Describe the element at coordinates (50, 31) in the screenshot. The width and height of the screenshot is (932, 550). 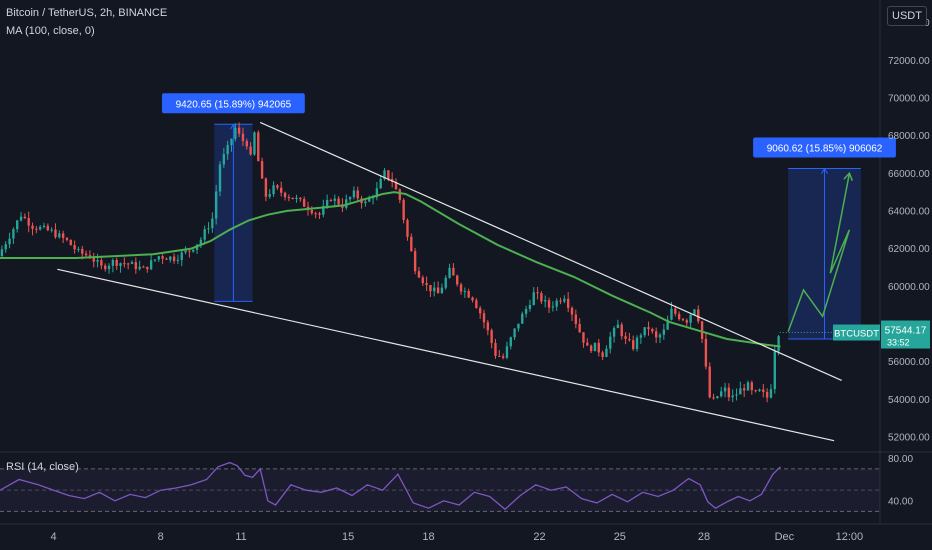
I see `ma-legend: MA (100, close, 0)` at that location.